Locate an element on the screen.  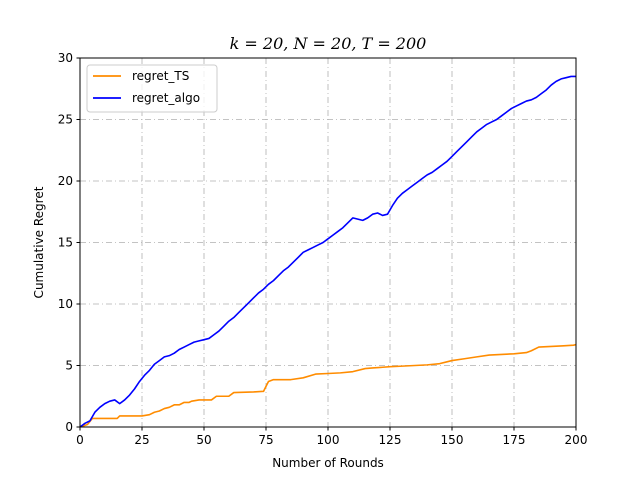
chart-title: k = 20, N = 20, T = 200 is located at coordinates (328, 43).